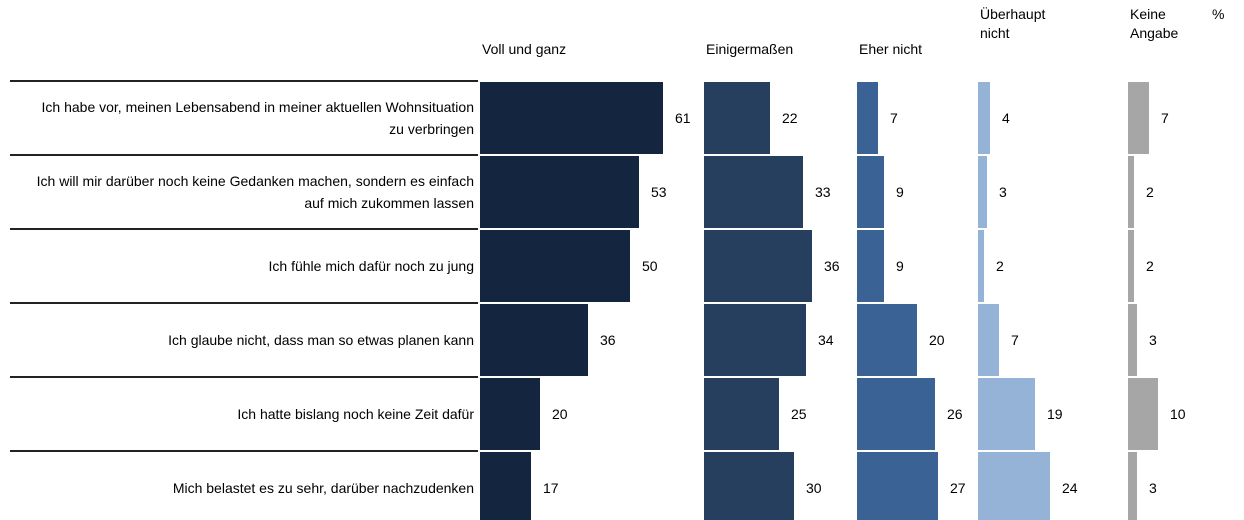 The width and height of the screenshot is (1244, 520). Describe the element at coordinates (1178, 414) in the screenshot. I see `value-label: 10` at that location.